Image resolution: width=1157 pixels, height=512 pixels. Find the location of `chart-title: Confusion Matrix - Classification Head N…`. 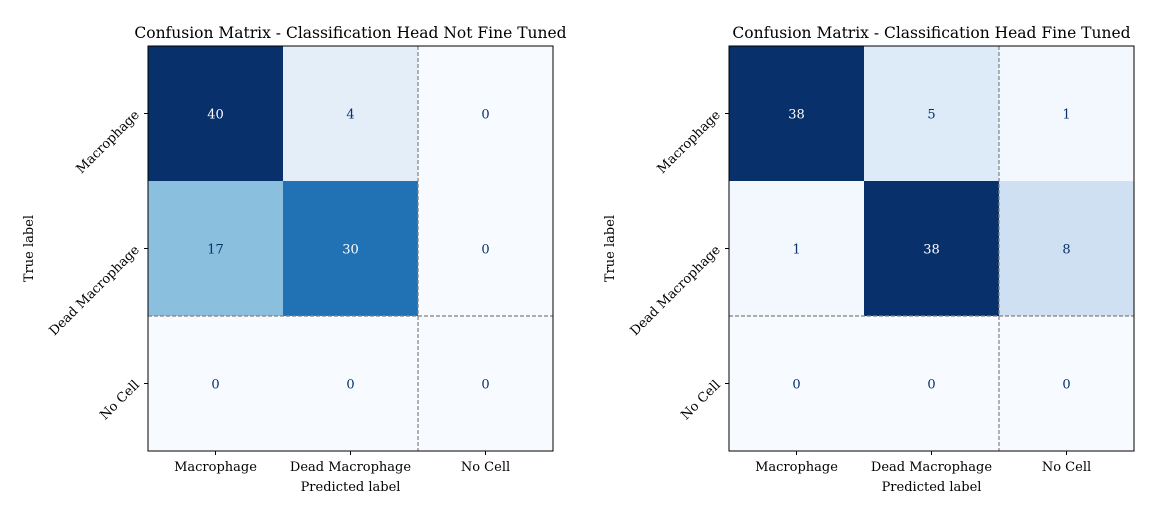

chart-title: Confusion Matrix - Classification Head N… is located at coordinates (350, 33).